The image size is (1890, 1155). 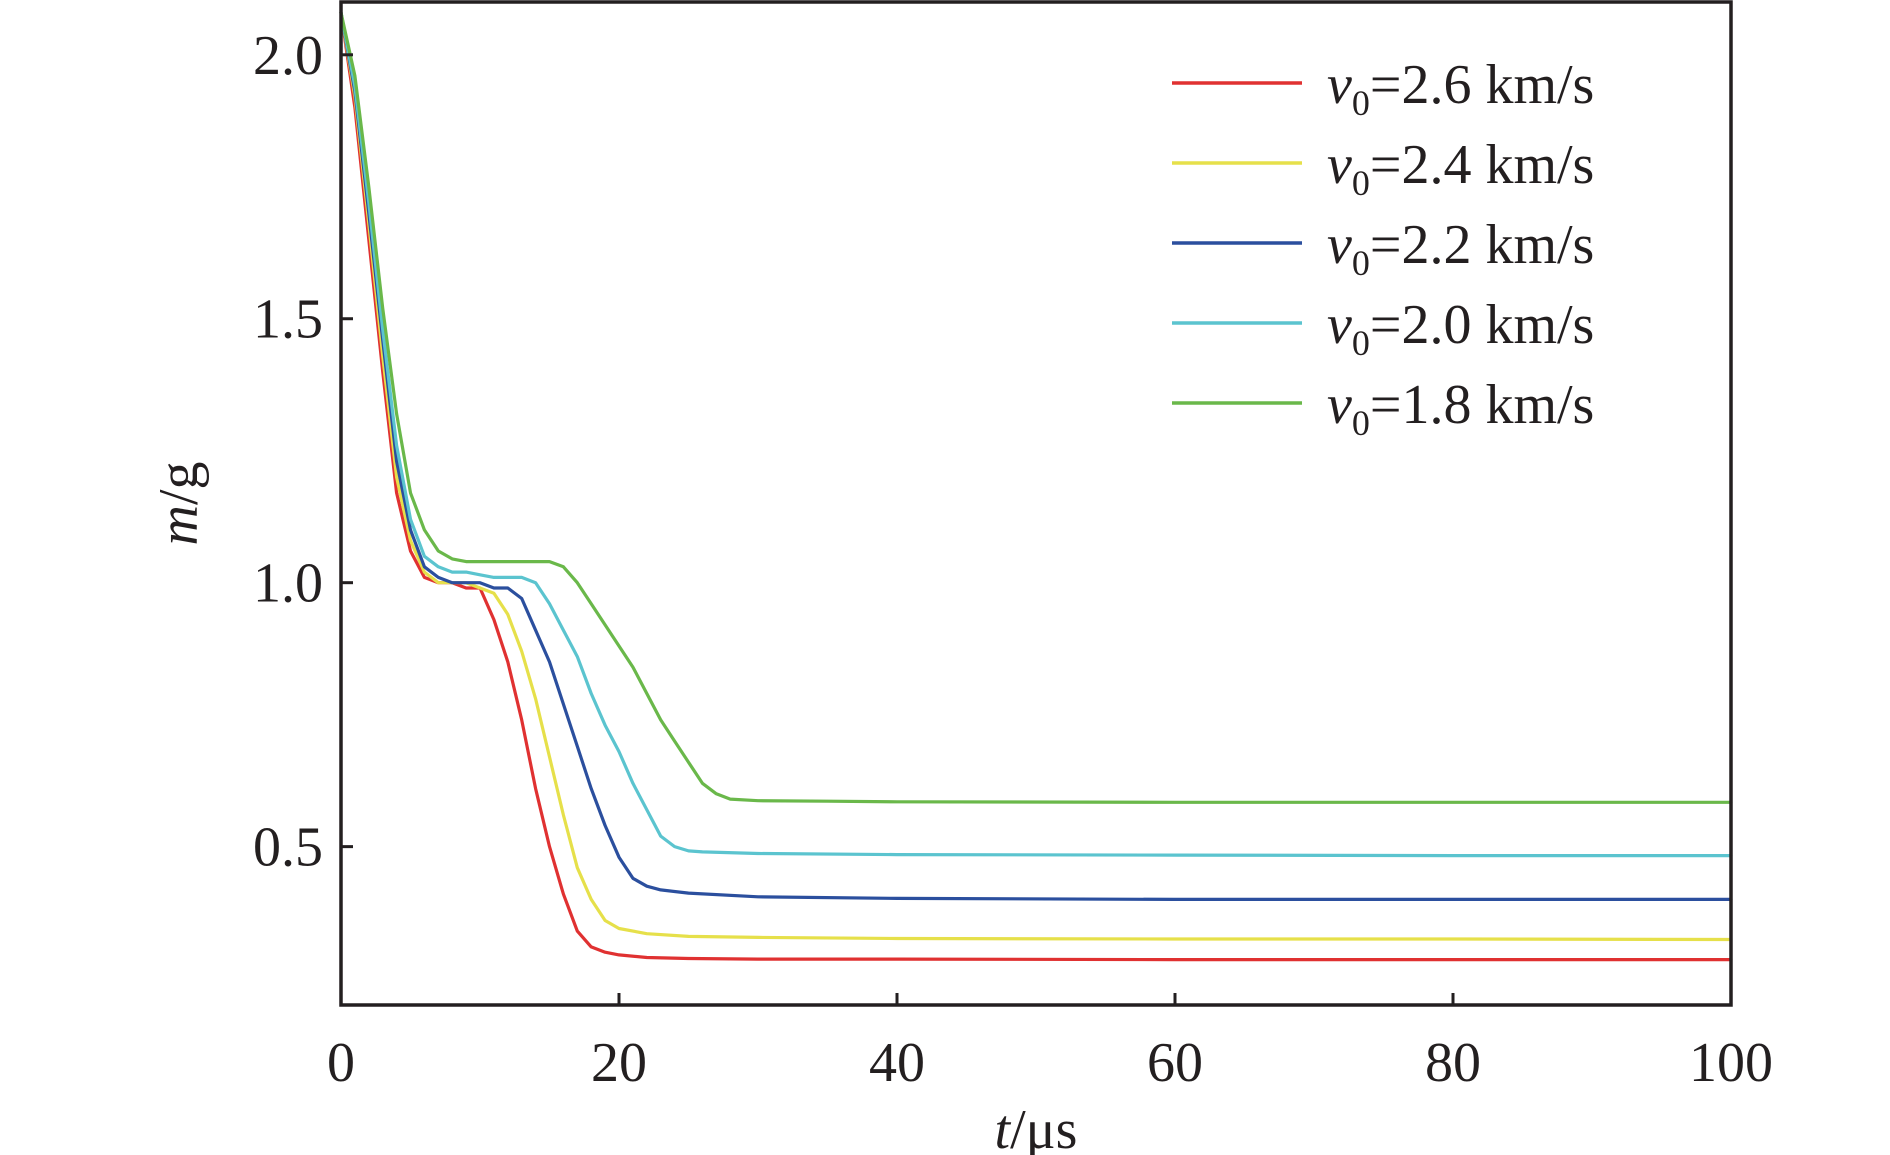 I want to click on x-tick-label: 0, so click(x=341, y=1063).